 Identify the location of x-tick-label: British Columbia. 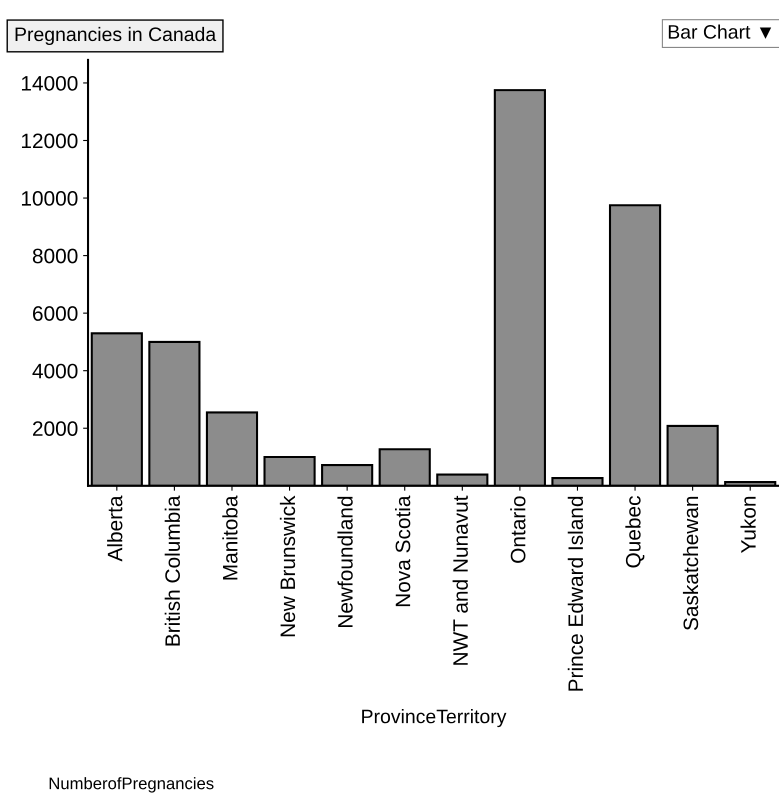
(172, 571).